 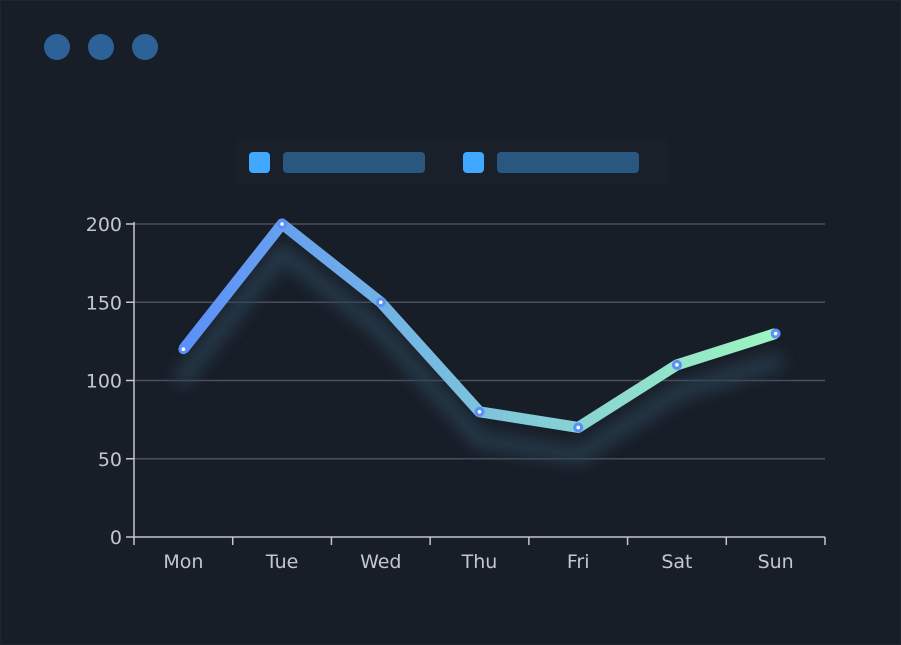 I want to click on y-tick-label: 100, so click(x=104, y=382).